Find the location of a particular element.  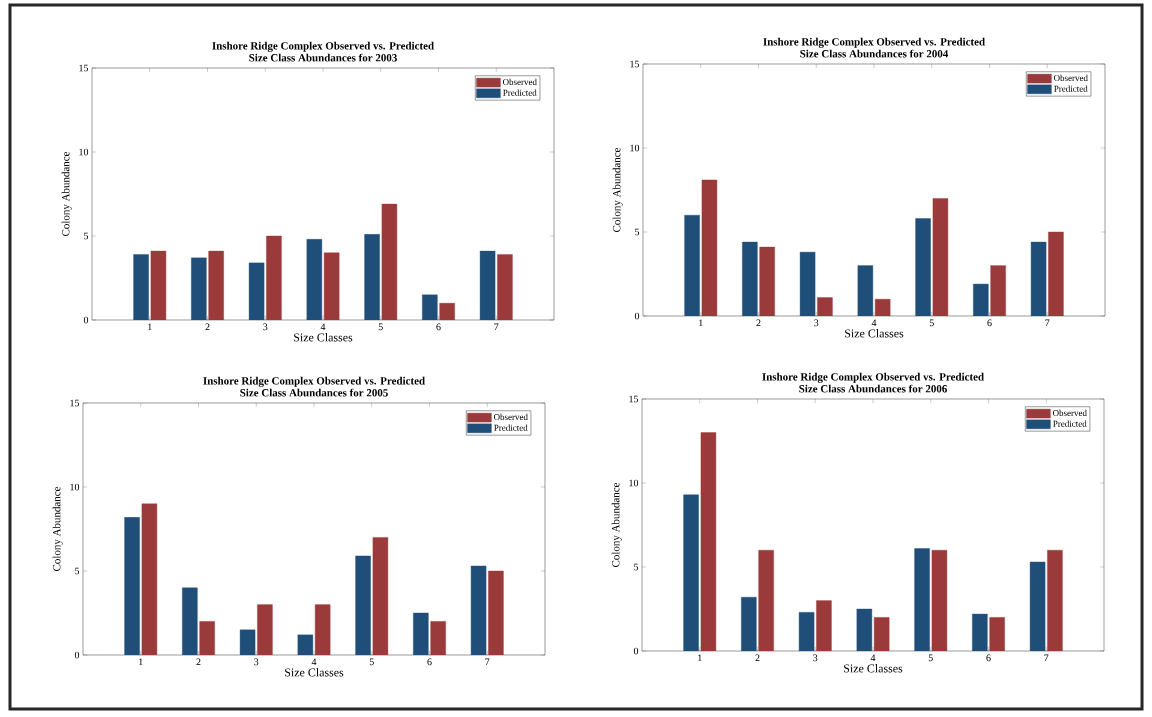

chart-subtitle: Size Class Abundances for 2004 is located at coordinates (874, 53).